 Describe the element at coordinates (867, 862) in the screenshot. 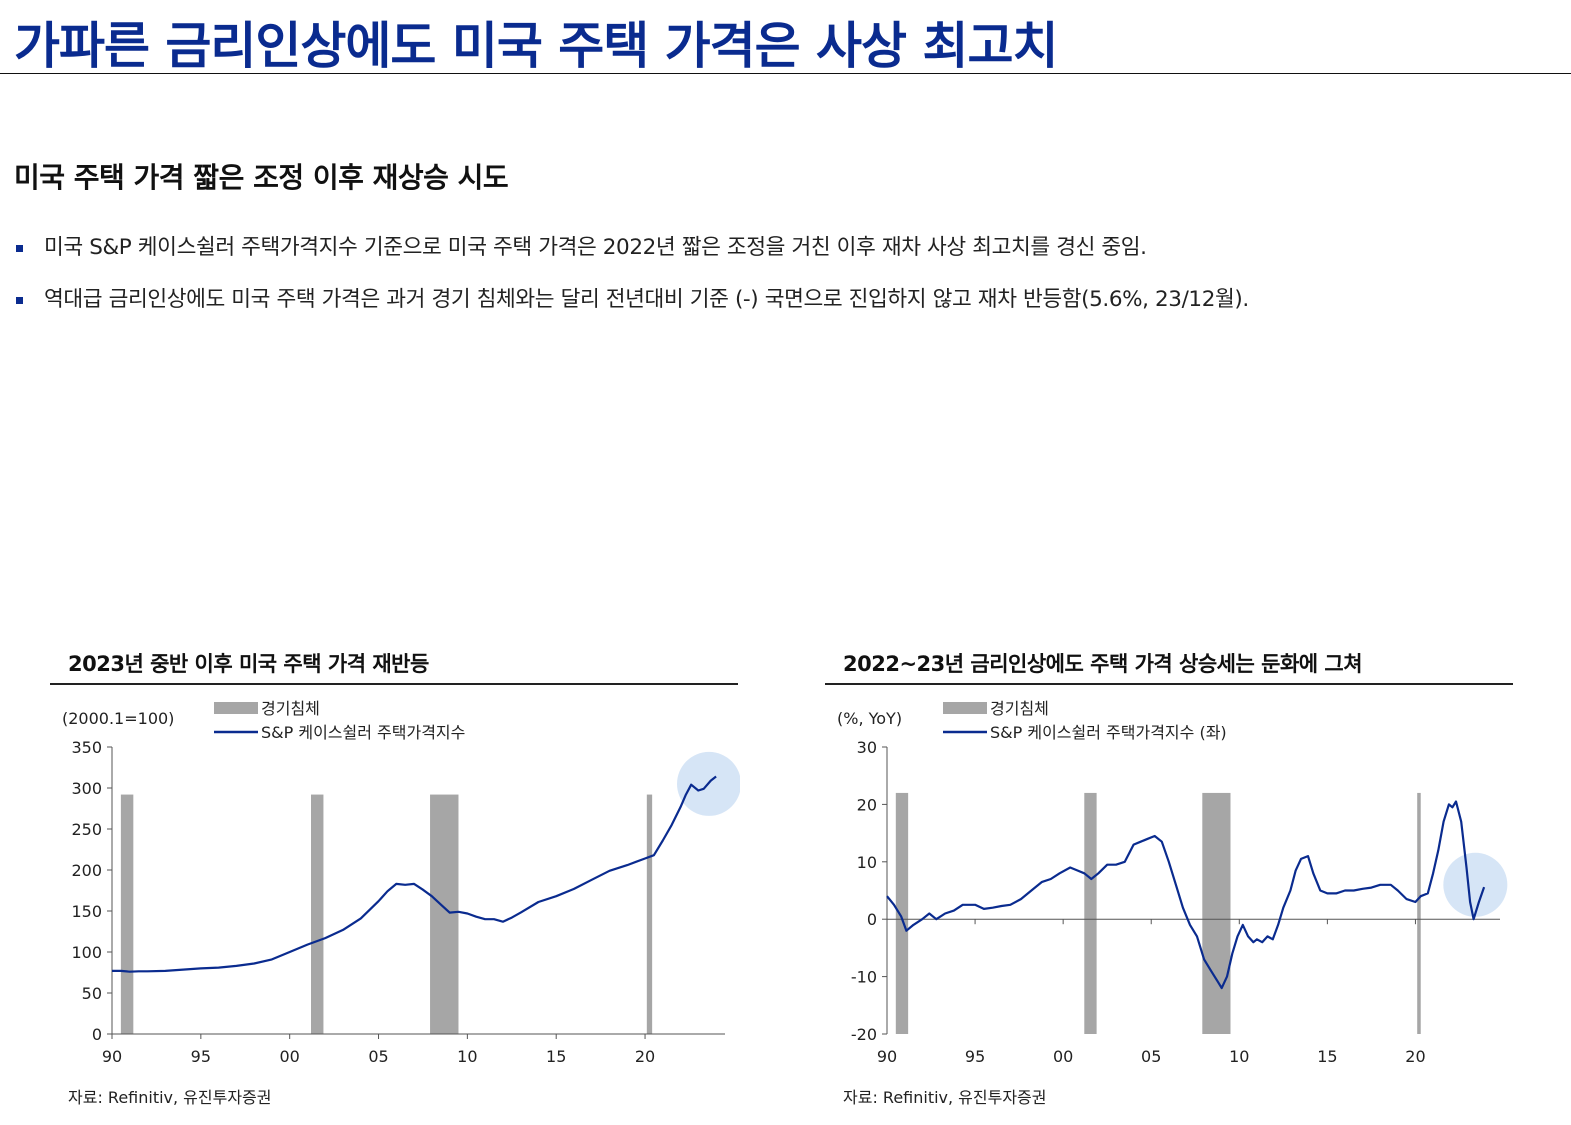

I see `y-tick-label: 10` at that location.